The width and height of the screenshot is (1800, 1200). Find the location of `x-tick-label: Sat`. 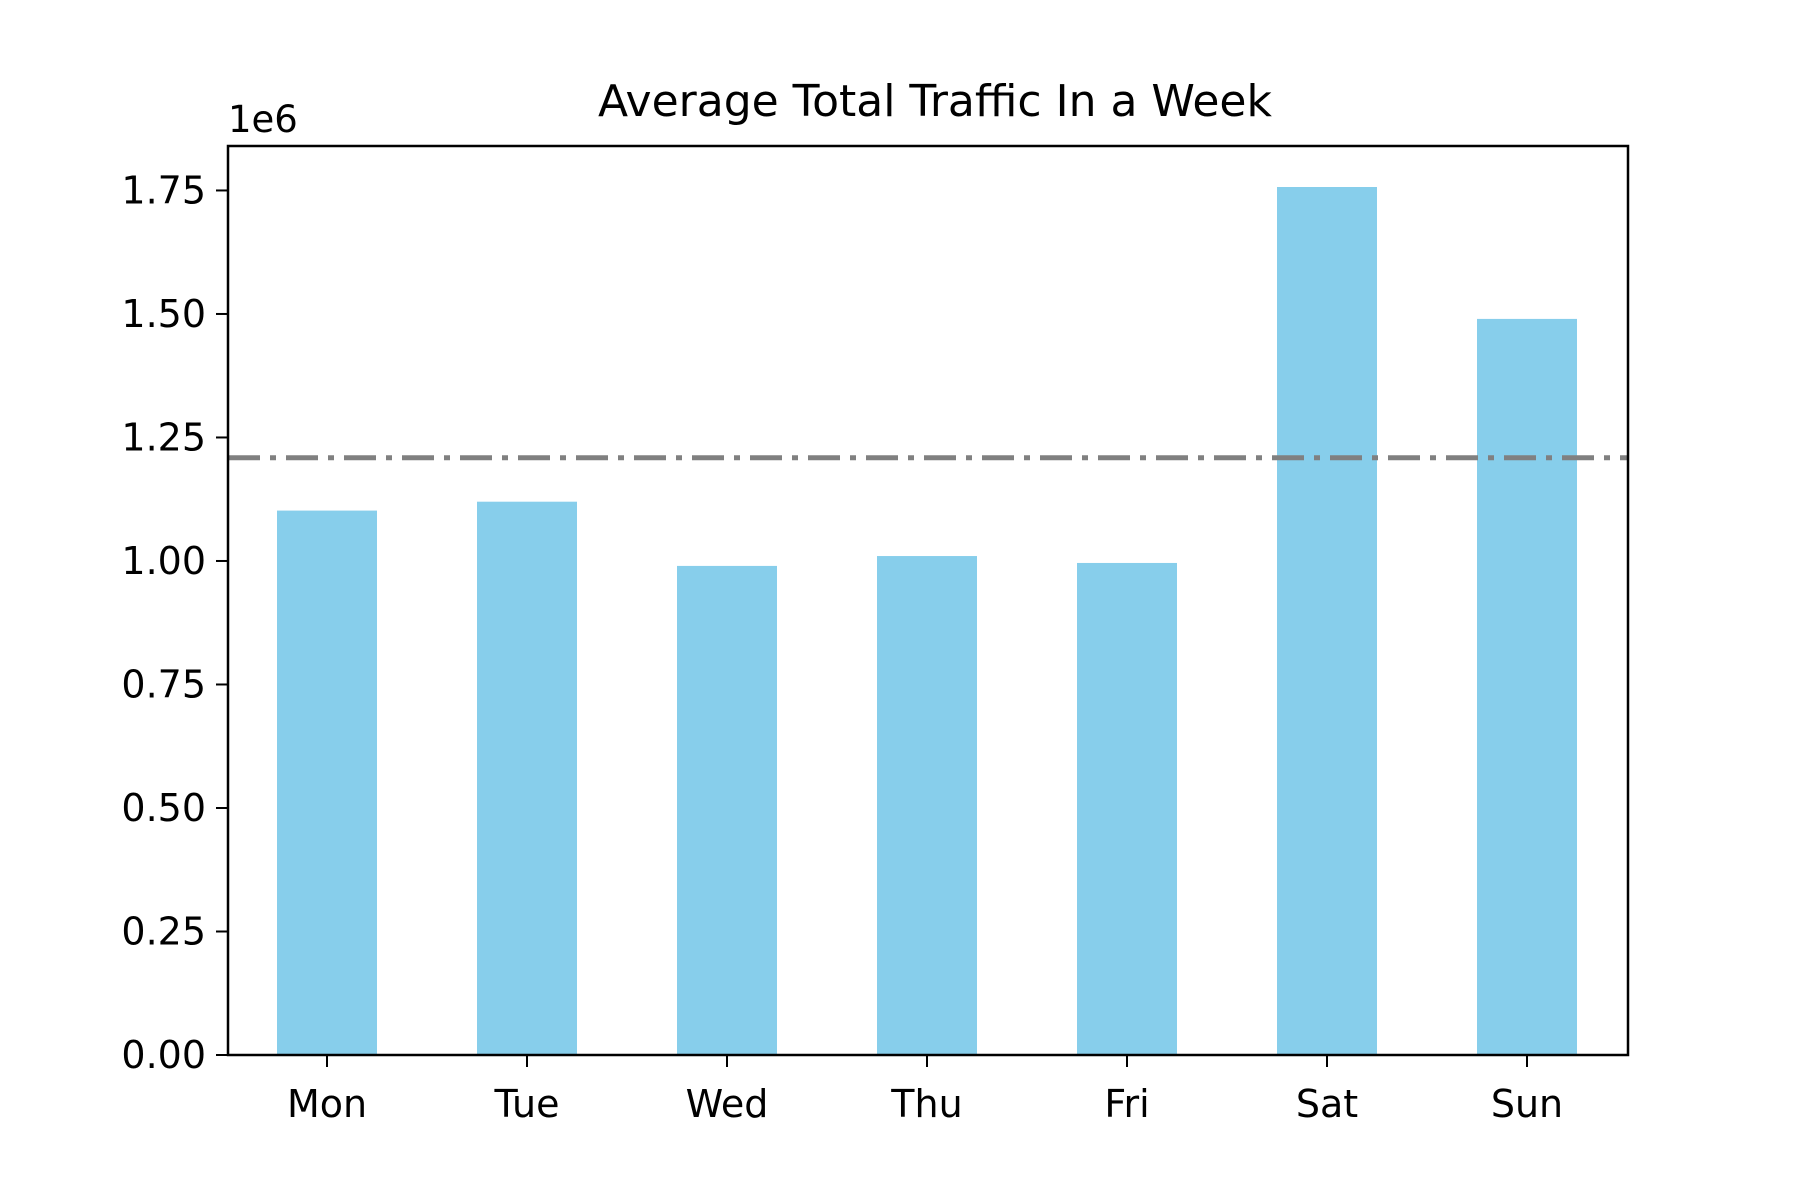

x-tick-label: Sat is located at coordinates (1327, 1104).